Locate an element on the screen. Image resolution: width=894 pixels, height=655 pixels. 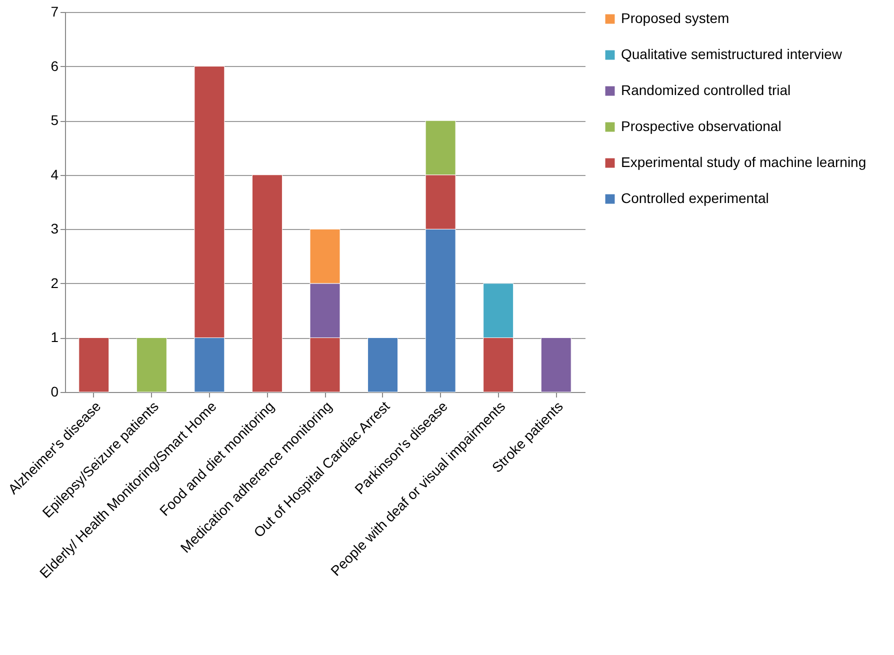
y-tick-label: 6 is located at coordinates (54, 66).